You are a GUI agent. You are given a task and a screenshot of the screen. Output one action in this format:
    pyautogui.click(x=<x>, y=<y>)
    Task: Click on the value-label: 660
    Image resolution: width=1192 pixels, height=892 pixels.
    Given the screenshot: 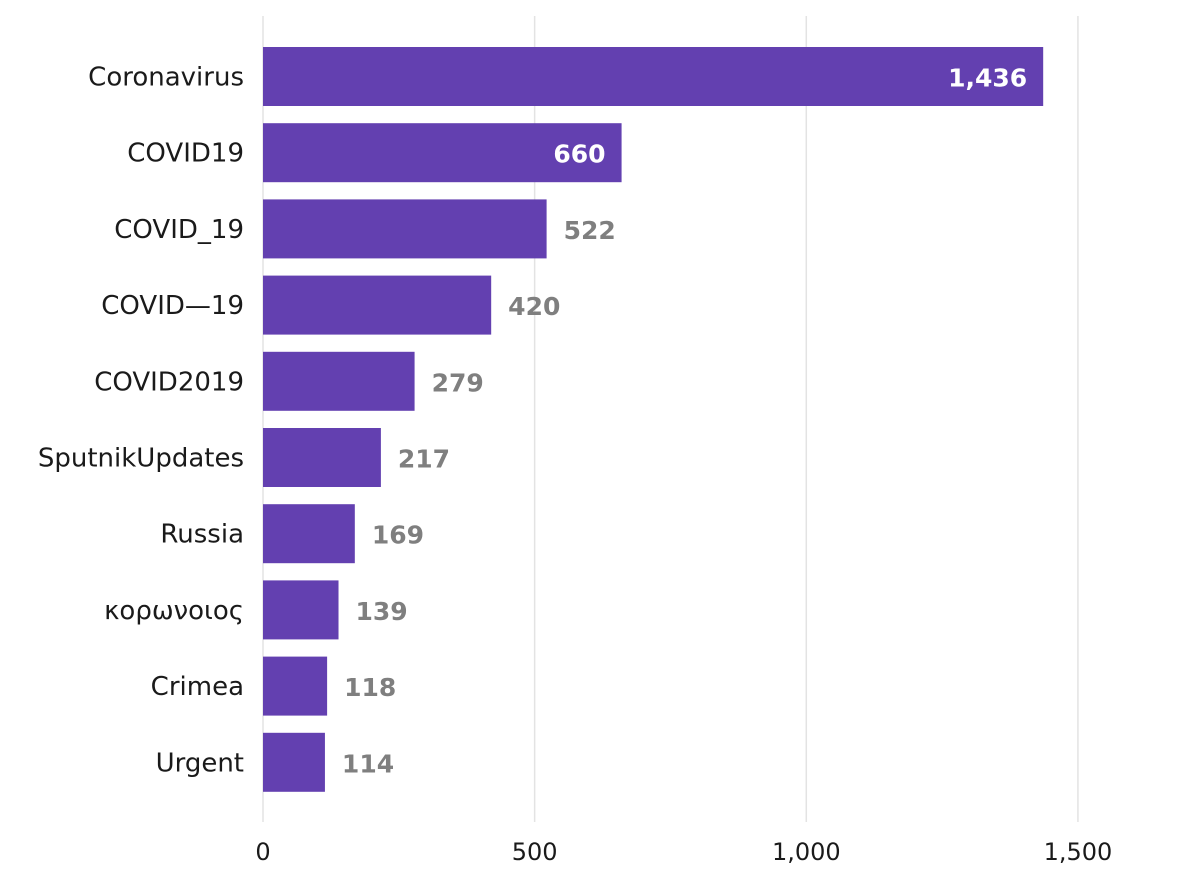 What is the action you would take?
    pyautogui.click(x=579, y=154)
    